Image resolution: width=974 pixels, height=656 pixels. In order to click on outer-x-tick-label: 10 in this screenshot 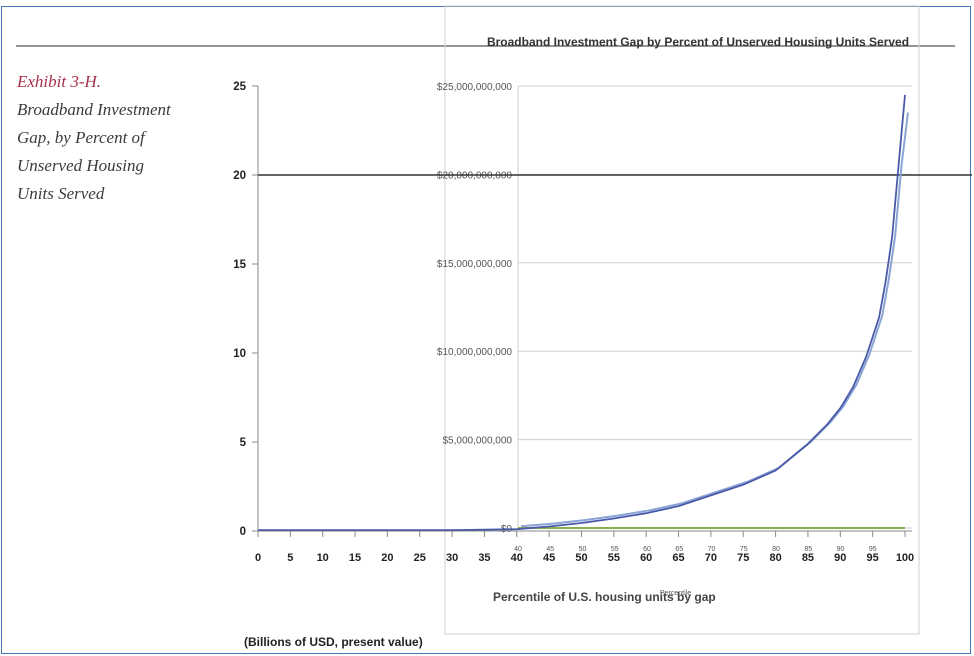, I will do `click(323, 558)`.